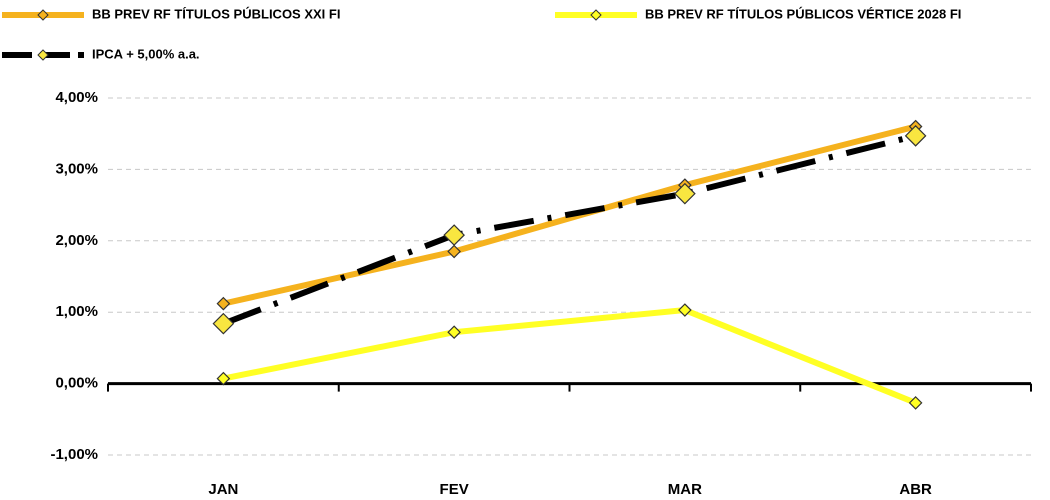  I want to click on x-tick-label: JAN, so click(223, 489).